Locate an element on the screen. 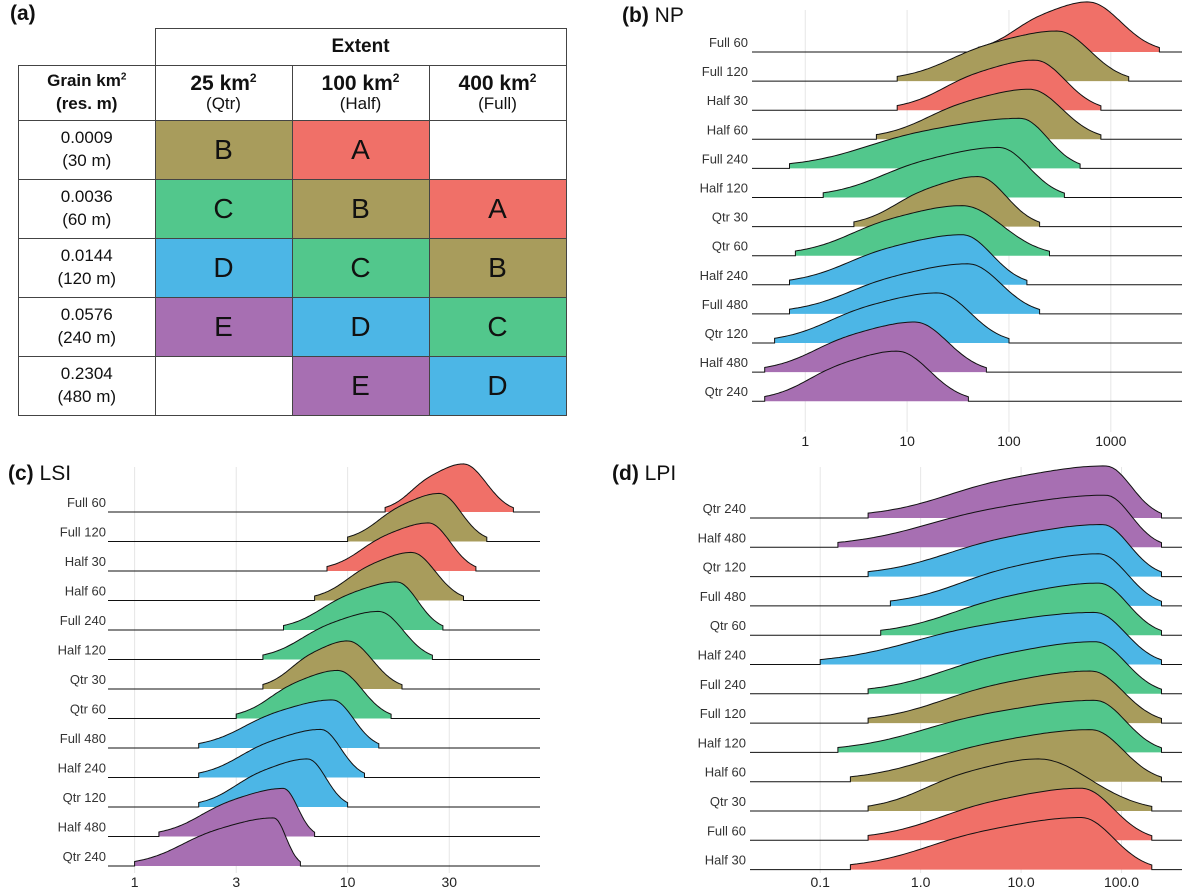 This screenshot has height=894, width=1202. grain-cell: 0.0036 (60 m) is located at coordinates (87, 209).